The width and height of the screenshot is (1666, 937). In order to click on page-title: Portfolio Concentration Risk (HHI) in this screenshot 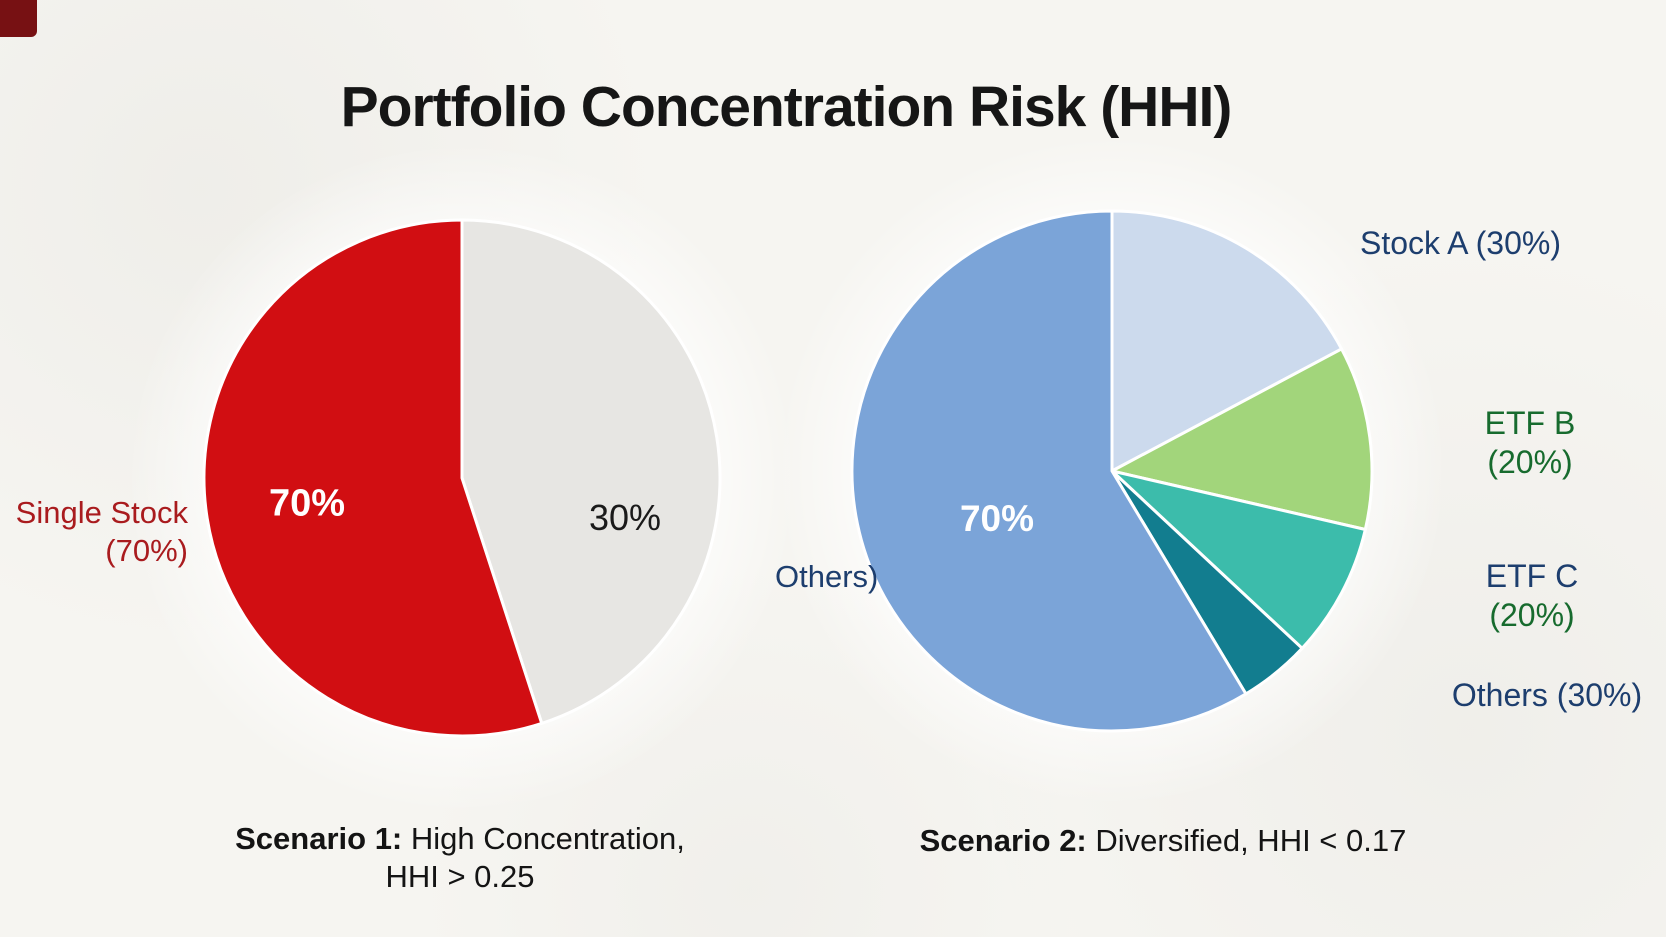, I will do `click(786, 107)`.